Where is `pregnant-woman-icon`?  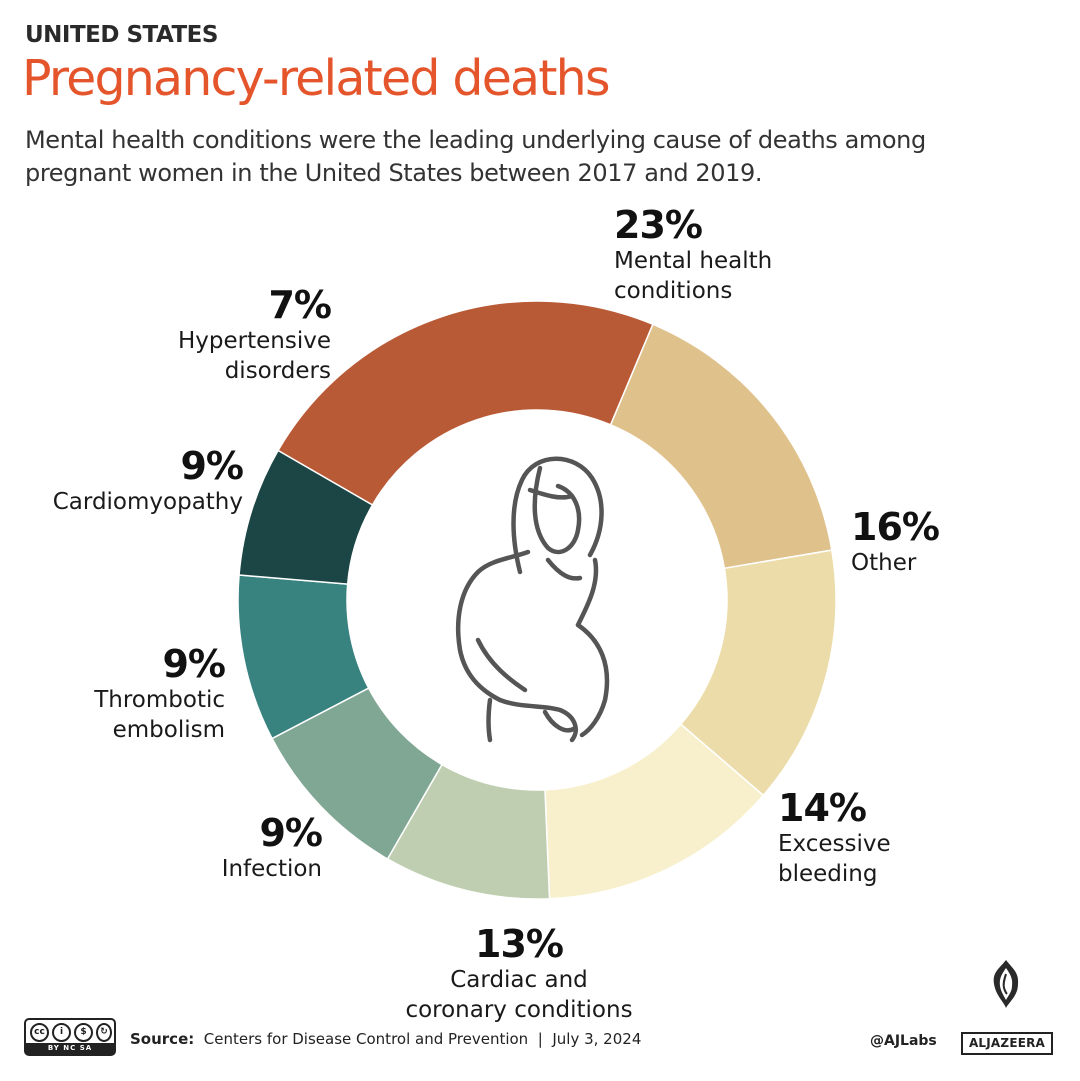 pregnant-woman-icon is located at coordinates (532, 599).